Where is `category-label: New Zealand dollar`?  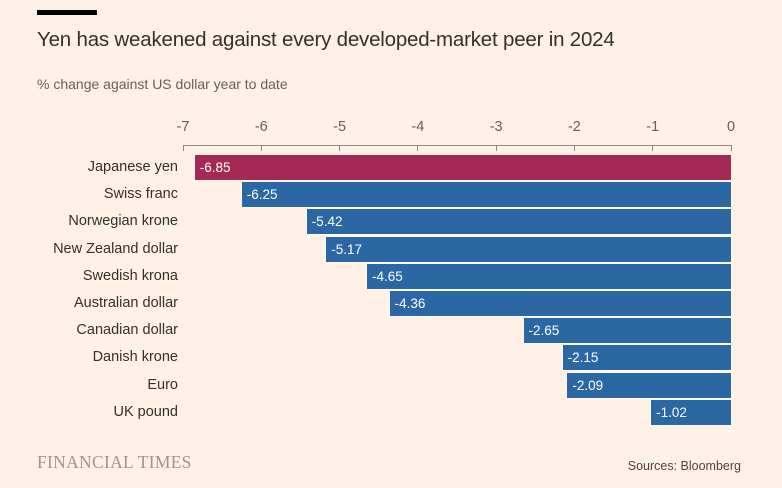 category-label: New Zealand dollar is located at coordinates (115, 248).